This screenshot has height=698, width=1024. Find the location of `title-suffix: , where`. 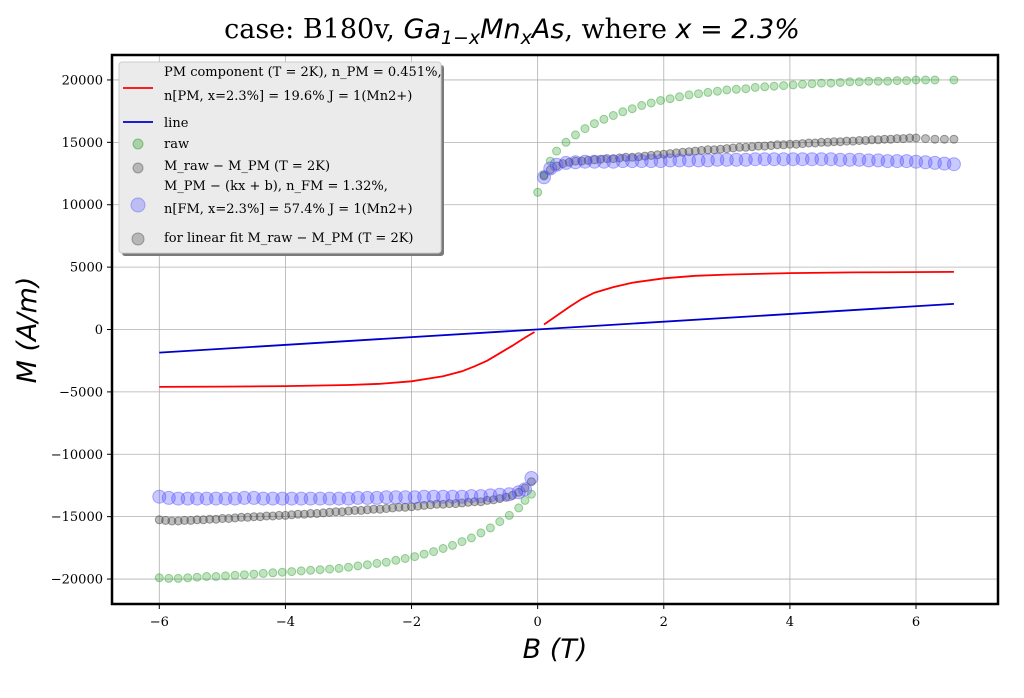

title-suffix: , where is located at coordinates (619, 29).